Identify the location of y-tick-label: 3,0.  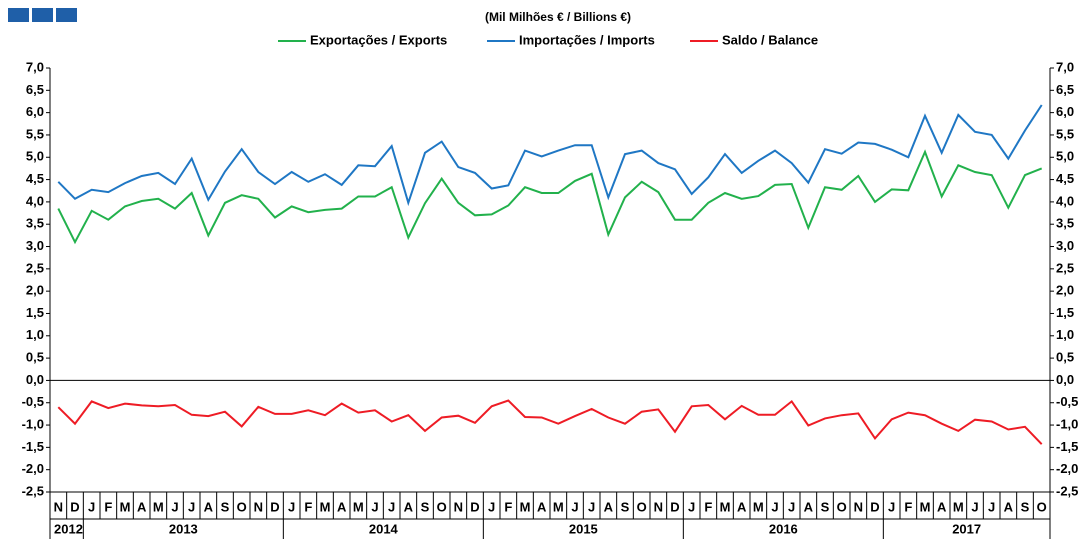
(35, 245).